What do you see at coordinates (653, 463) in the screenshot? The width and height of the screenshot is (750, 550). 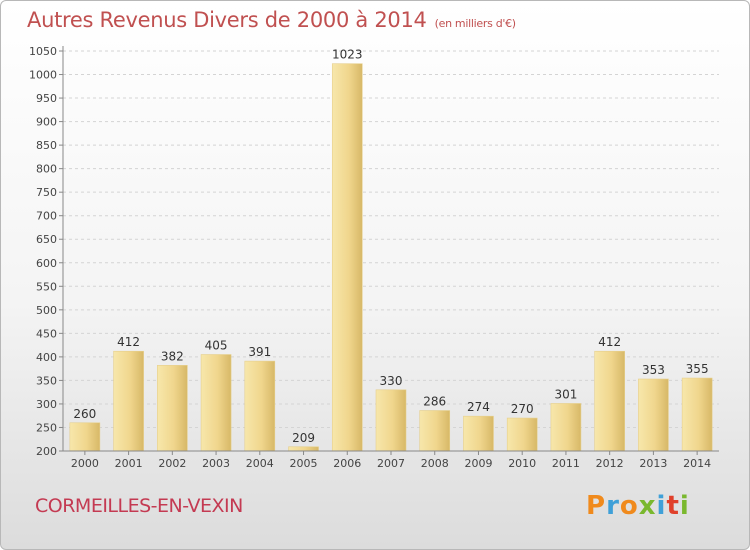 I see `x-tick-label: 2013` at bounding box center [653, 463].